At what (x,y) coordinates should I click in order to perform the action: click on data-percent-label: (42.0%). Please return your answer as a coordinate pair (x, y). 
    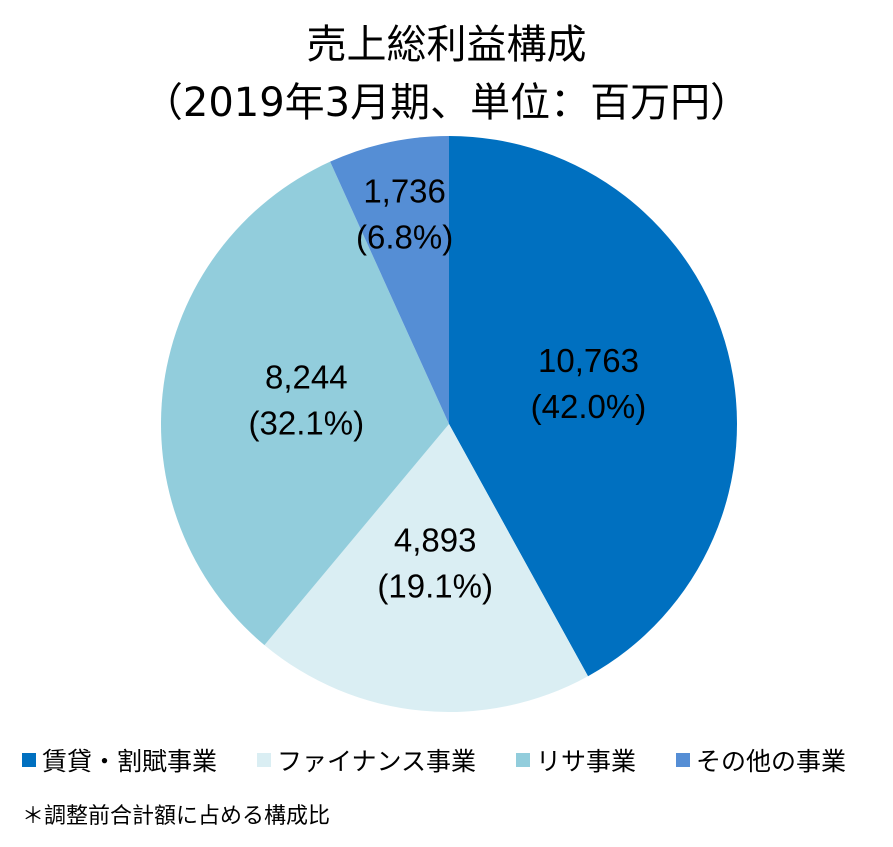
    Looking at the image, I should click on (589, 406).